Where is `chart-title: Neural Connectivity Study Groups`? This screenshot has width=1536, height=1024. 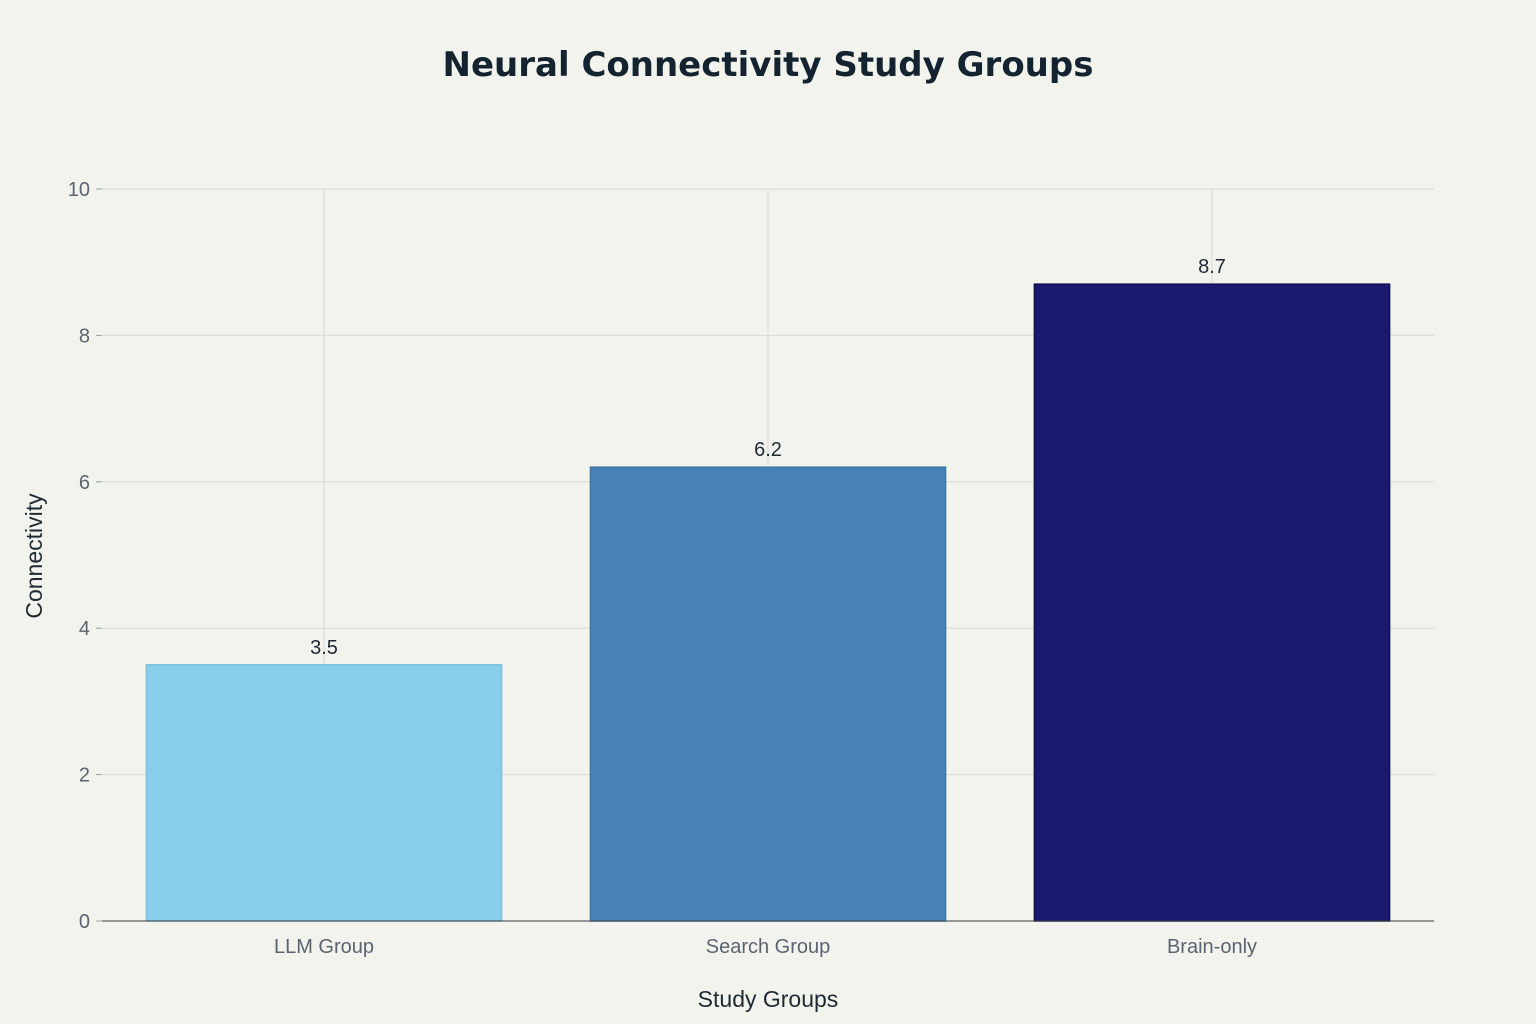 chart-title: Neural Connectivity Study Groups is located at coordinates (768, 65).